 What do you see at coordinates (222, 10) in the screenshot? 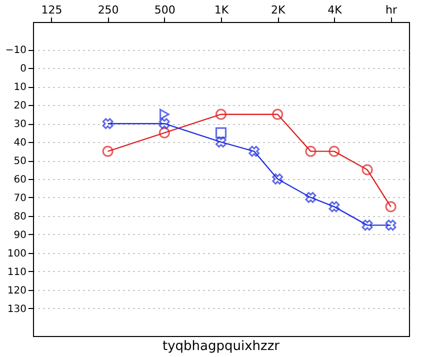
I see `x-tick-label: 1K` at bounding box center [222, 10].